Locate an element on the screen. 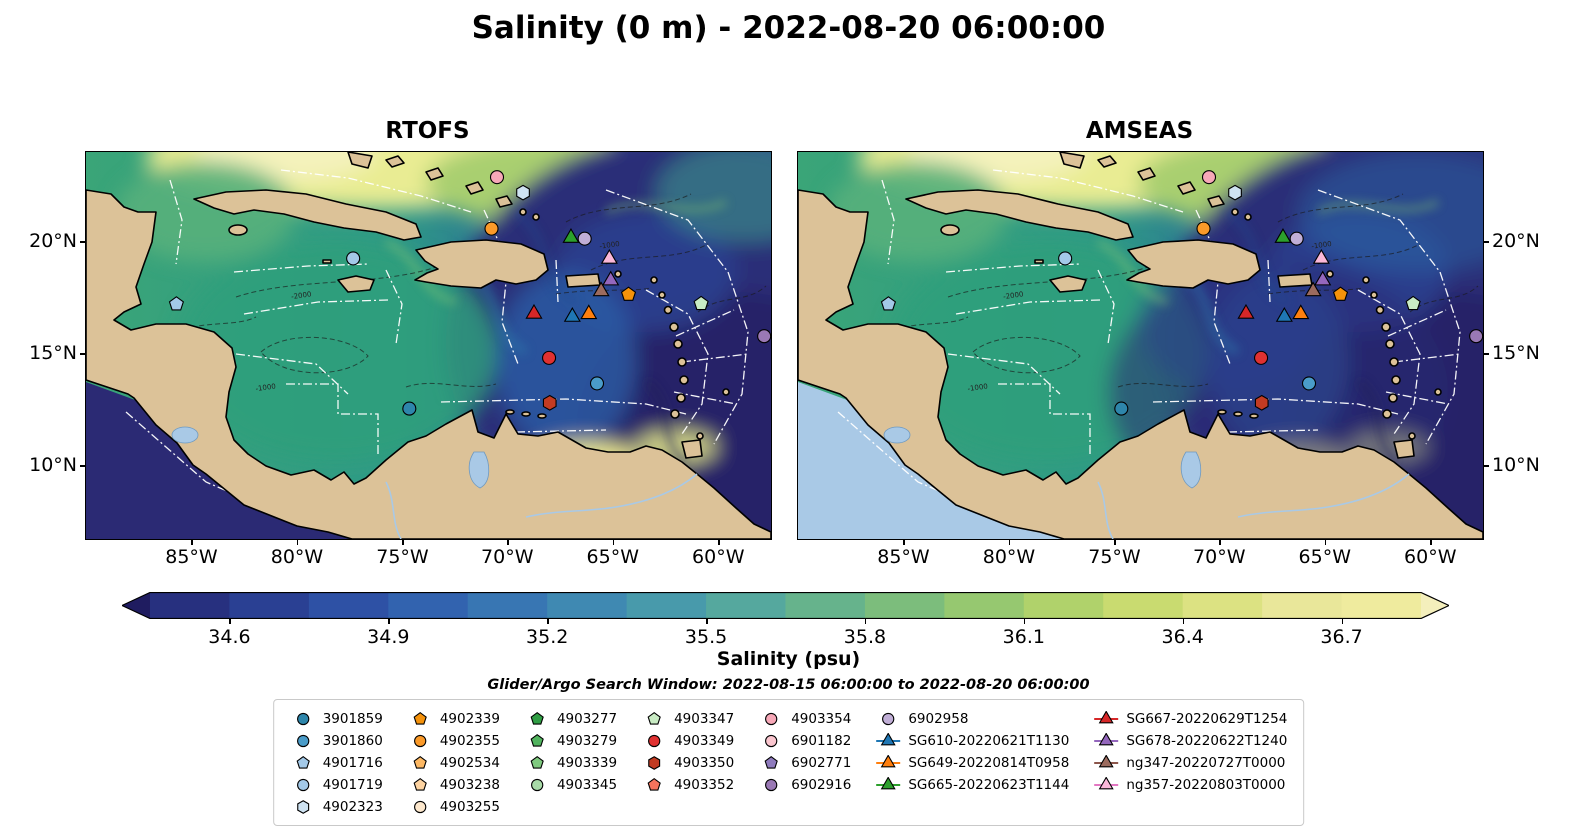 The height and width of the screenshot is (827, 1577). legend-item-SG610-20220621T1130: SG610-20220621T1130 is located at coordinates (972, 740).